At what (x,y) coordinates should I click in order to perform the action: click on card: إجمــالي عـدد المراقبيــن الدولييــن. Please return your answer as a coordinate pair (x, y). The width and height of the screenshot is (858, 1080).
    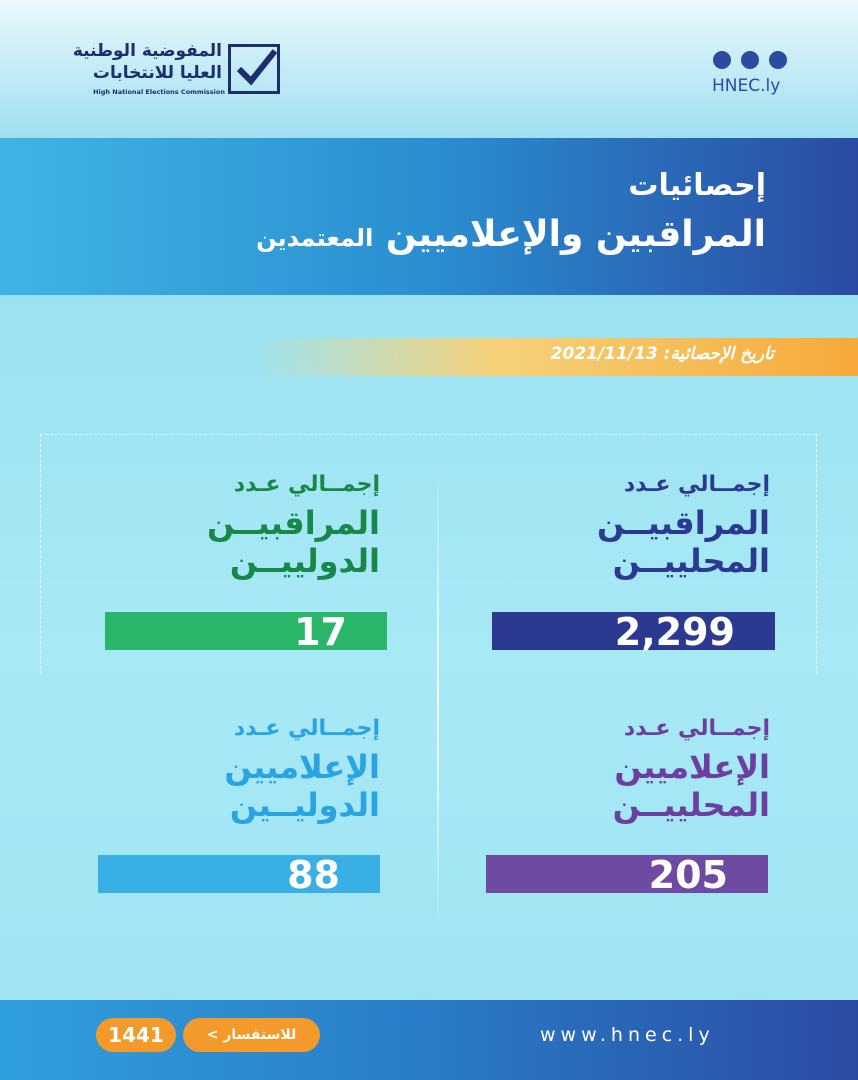
    Looking at the image, I should click on (230, 523).